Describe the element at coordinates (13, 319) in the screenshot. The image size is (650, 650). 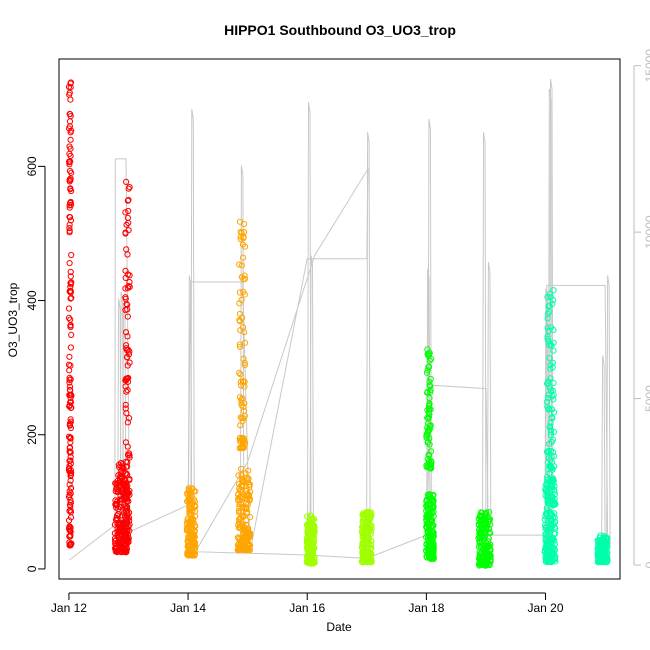
I see `y-axis-label: O3_UO3_trop` at that location.